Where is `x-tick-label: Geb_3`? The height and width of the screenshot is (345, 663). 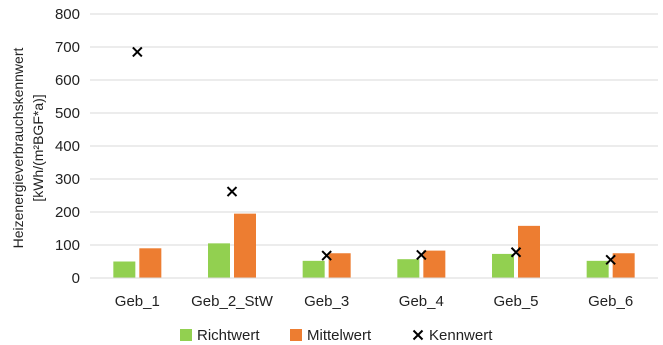
x-tick-label: Geb_3 is located at coordinates (326, 301).